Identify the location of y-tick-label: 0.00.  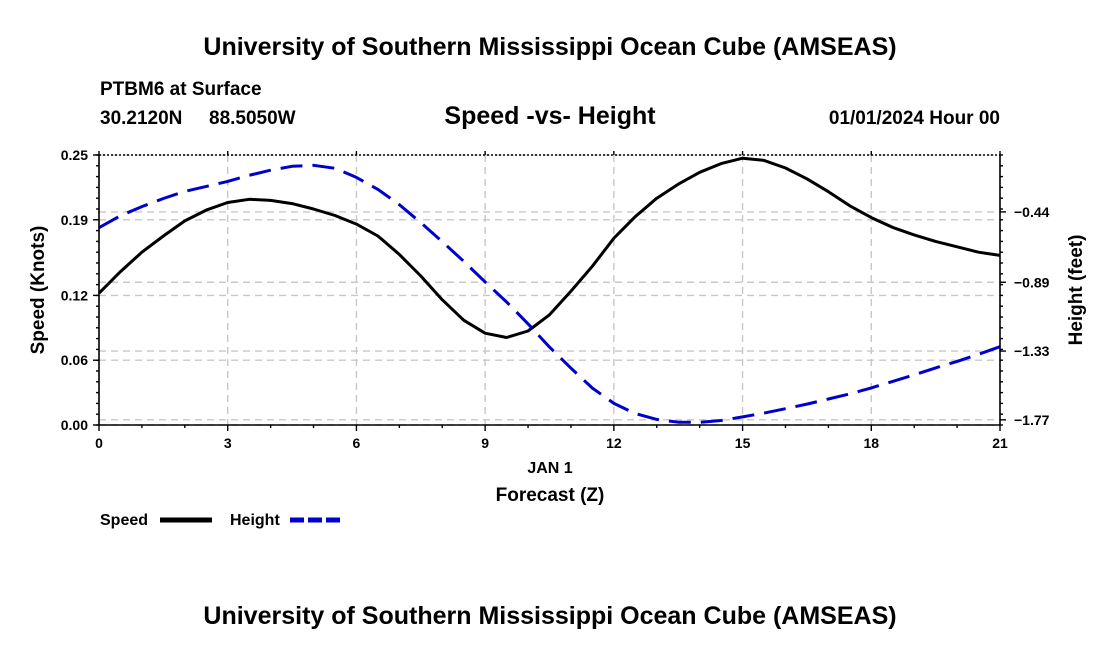
(74, 425).